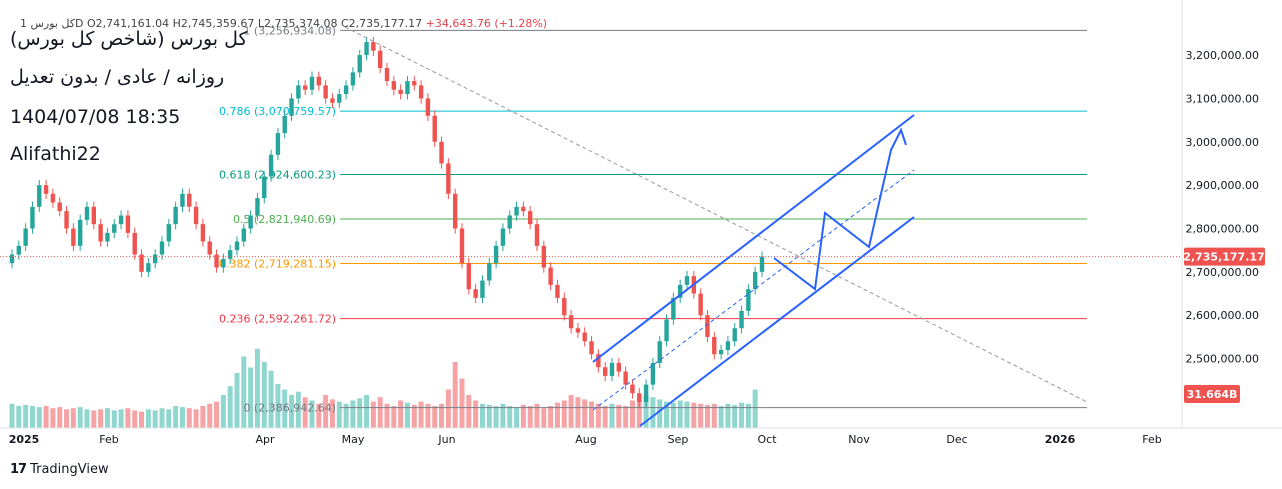 The height and width of the screenshot is (489, 1282). What do you see at coordinates (1224, 256) in the screenshot?
I see `last-price-badge` at bounding box center [1224, 256].